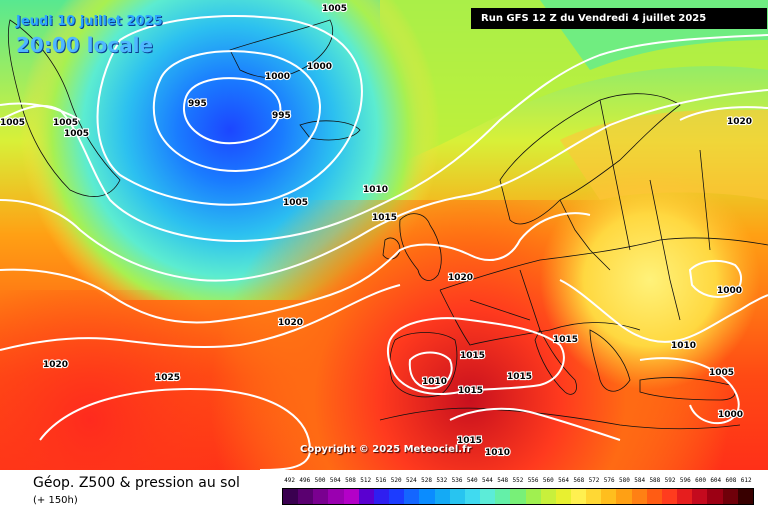 This screenshot has width=768, height=512. Describe the element at coordinates (386, 449) in the screenshot. I see `copyright-text: Copyright © 2025 Meteociel.fr` at that location.